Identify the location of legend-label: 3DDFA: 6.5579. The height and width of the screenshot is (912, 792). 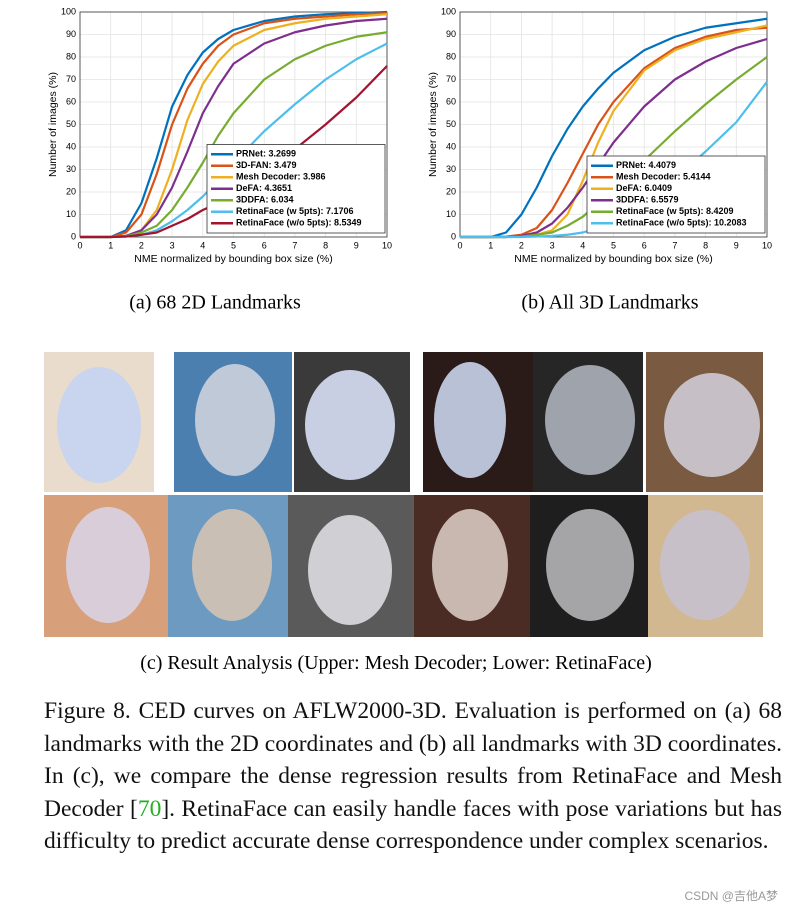
(647, 200).